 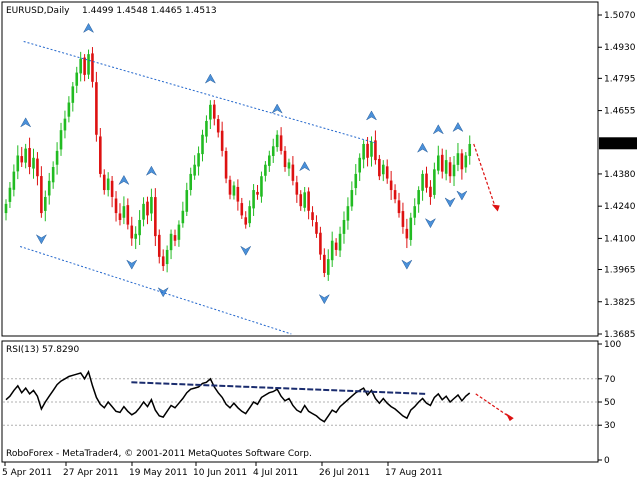 I want to click on price-tick-label: 1.4100, so click(x=620, y=239).